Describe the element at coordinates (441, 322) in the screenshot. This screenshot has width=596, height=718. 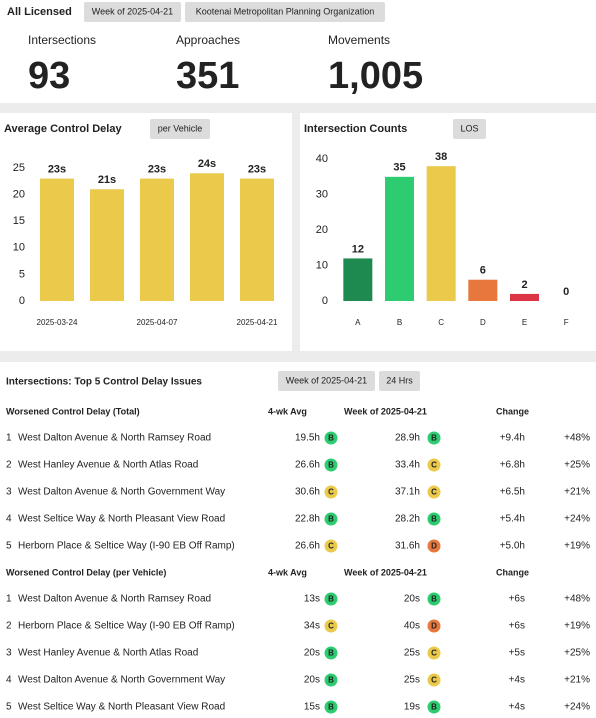
I see `x-tick-label: C` at that location.